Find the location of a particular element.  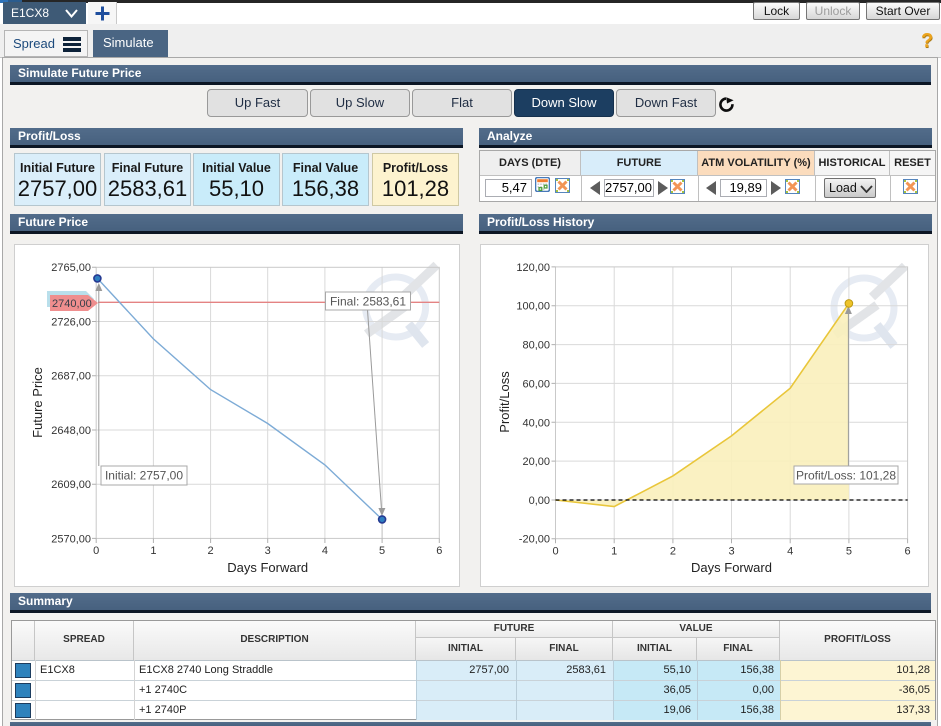

svg-text: 20,00 is located at coordinates (536, 462).